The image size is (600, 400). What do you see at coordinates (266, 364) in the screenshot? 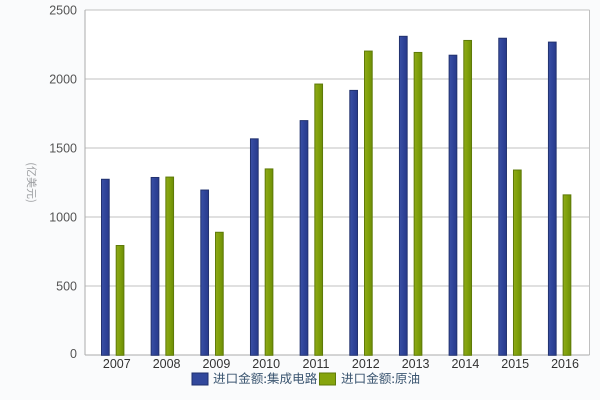
I see `svg-text: 2010` at bounding box center [266, 364].